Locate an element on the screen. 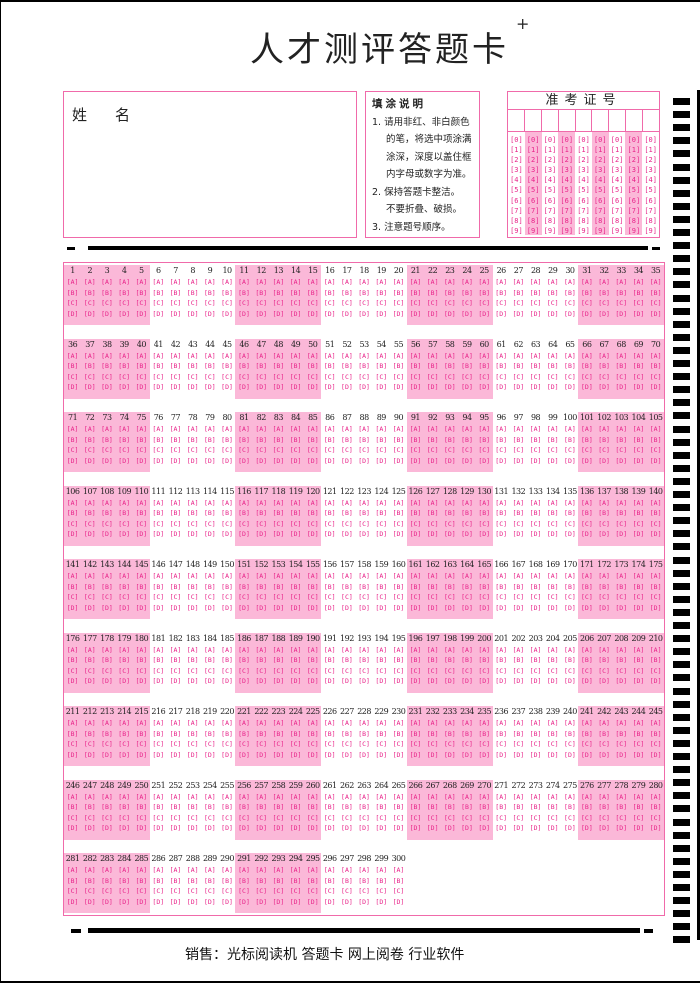  digit-bubble: [3] is located at coordinates (550, 170).